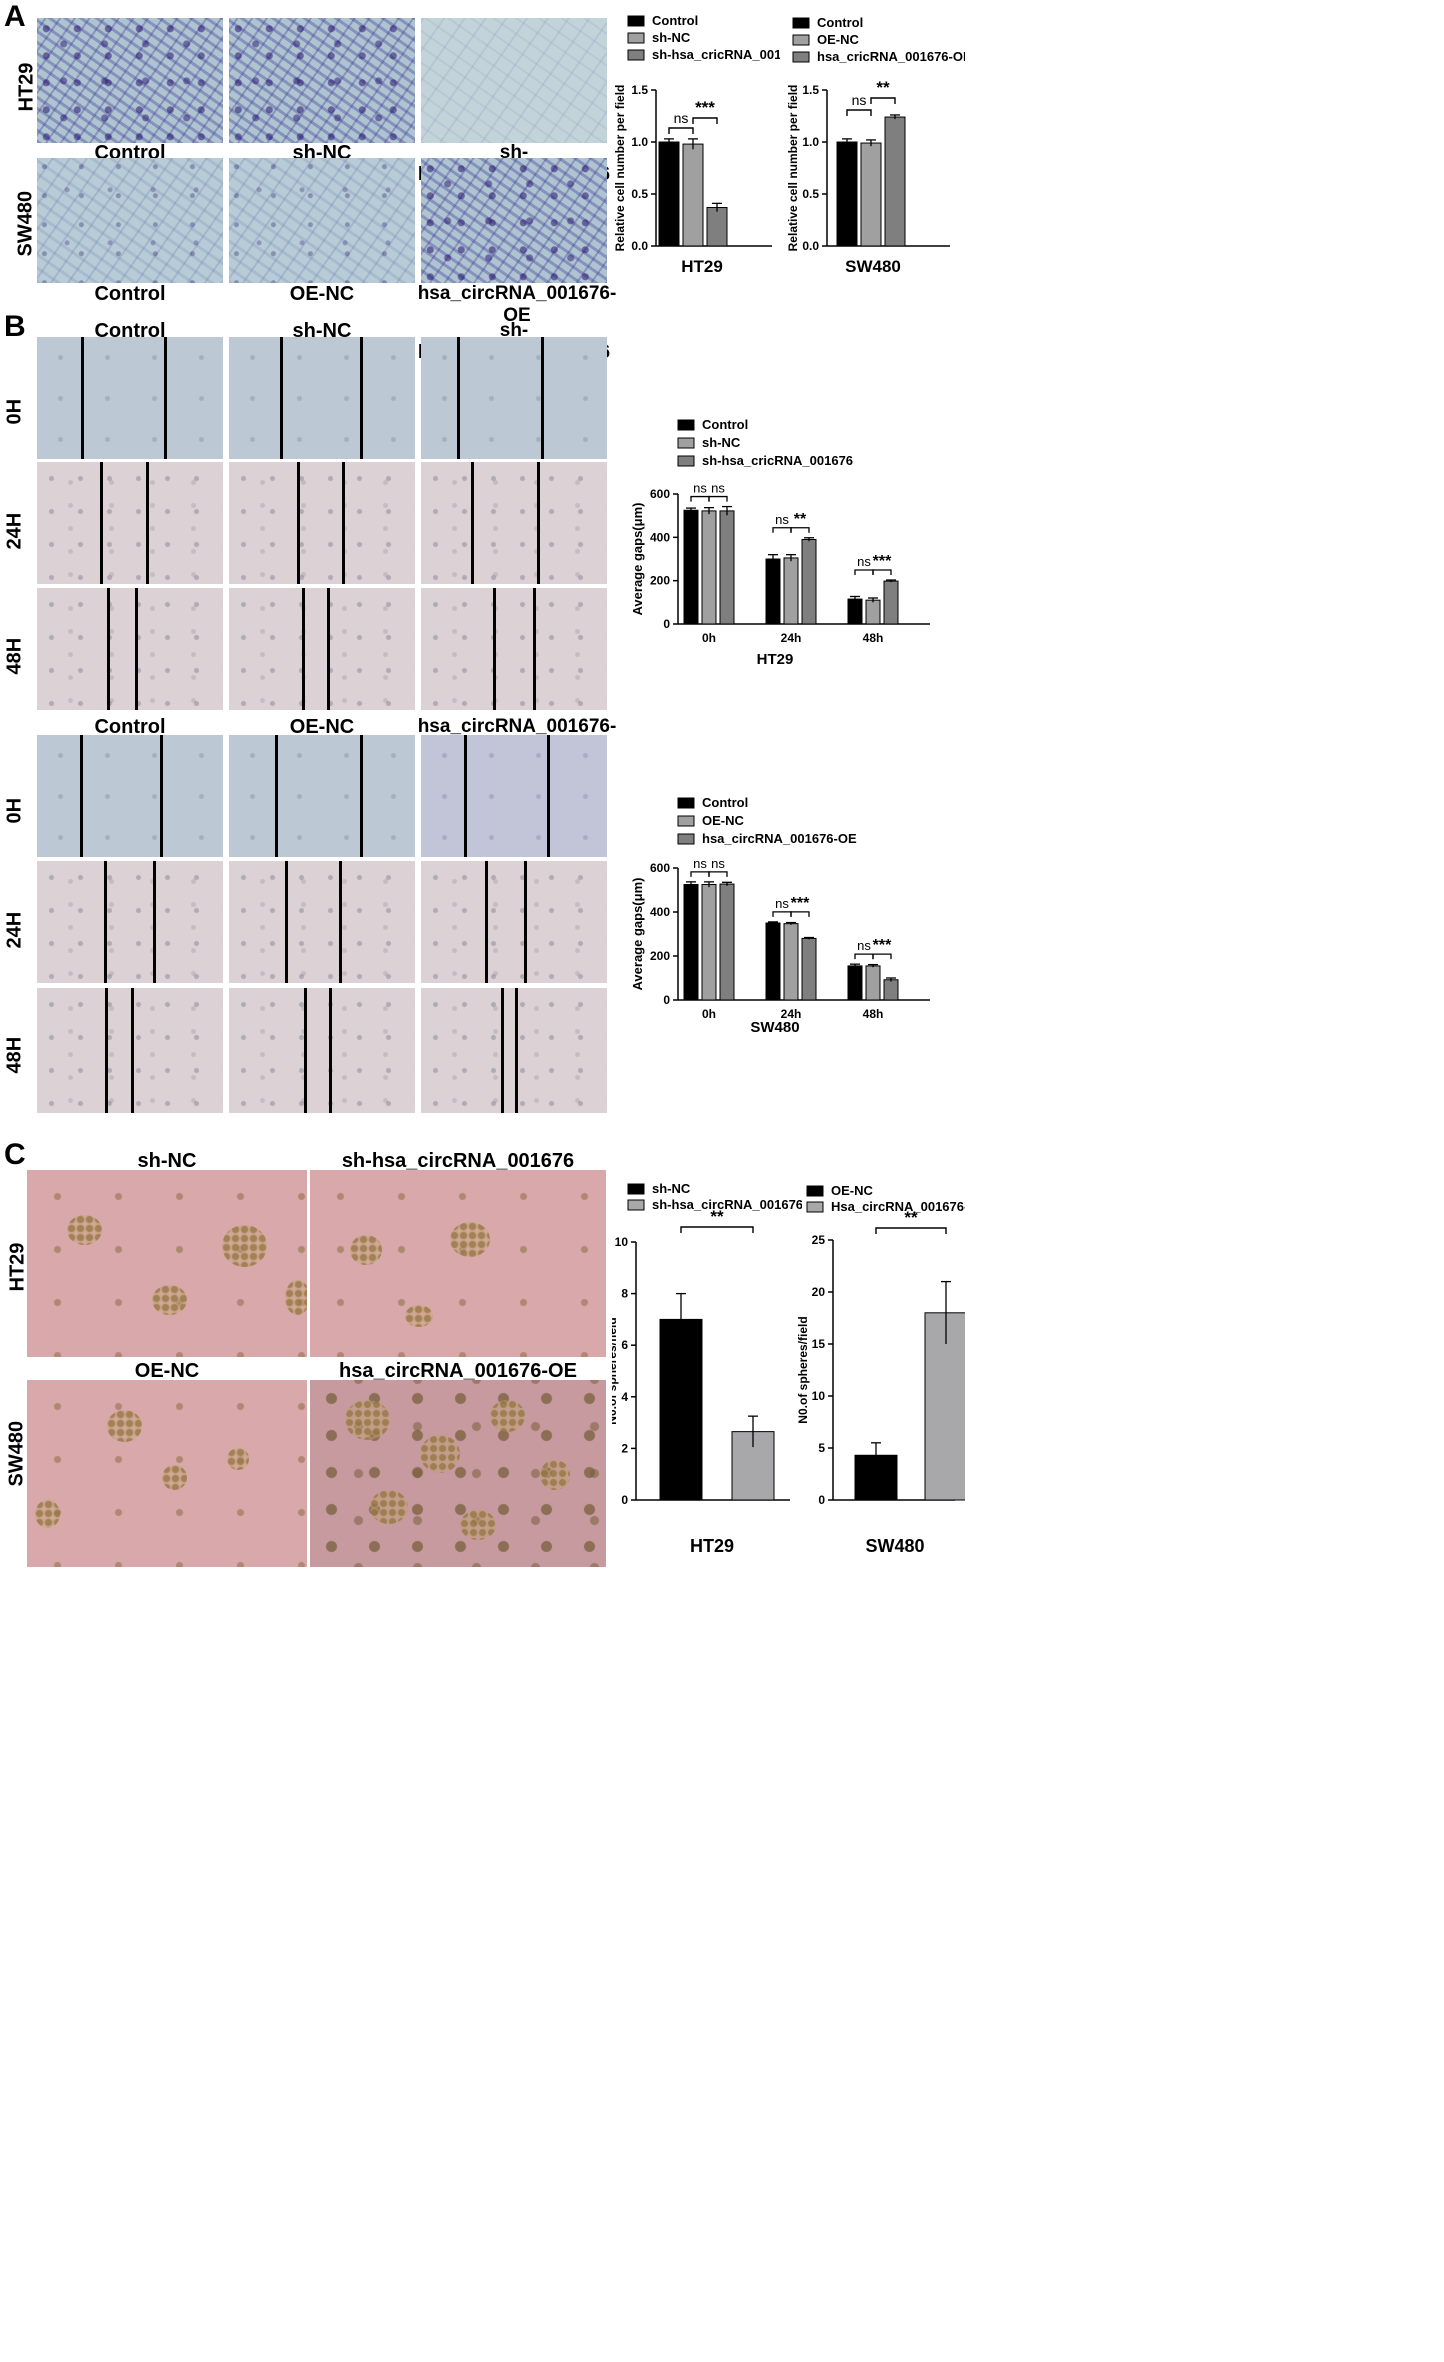 This screenshot has height=2362, width=1444. Describe the element at coordinates (14, 930) in the screenshot. I see `row-label-b2-24h: 24H` at that location.